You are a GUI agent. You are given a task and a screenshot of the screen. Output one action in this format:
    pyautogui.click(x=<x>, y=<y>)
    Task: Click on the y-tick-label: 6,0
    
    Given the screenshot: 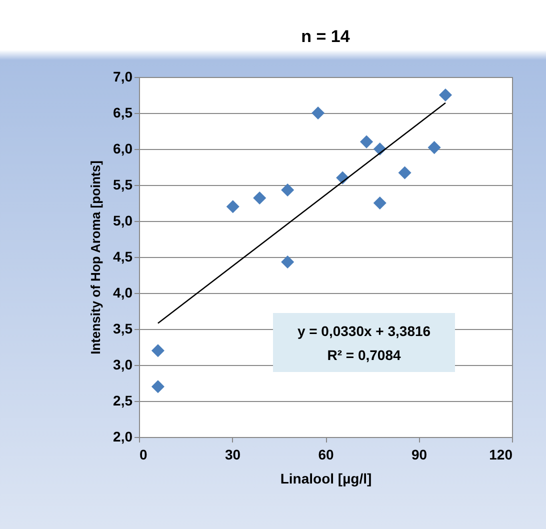 What is the action you would take?
    pyautogui.click(x=123, y=148)
    